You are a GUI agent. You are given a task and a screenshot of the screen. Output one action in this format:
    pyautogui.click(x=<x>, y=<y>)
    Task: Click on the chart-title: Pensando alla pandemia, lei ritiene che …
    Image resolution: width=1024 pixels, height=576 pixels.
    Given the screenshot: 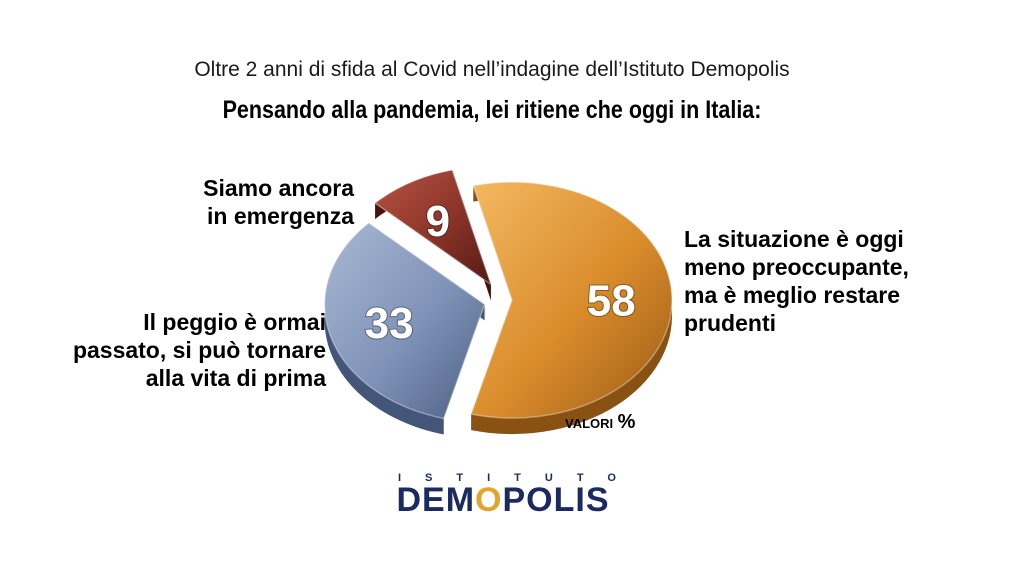 What is the action you would take?
    pyautogui.click(x=492, y=110)
    